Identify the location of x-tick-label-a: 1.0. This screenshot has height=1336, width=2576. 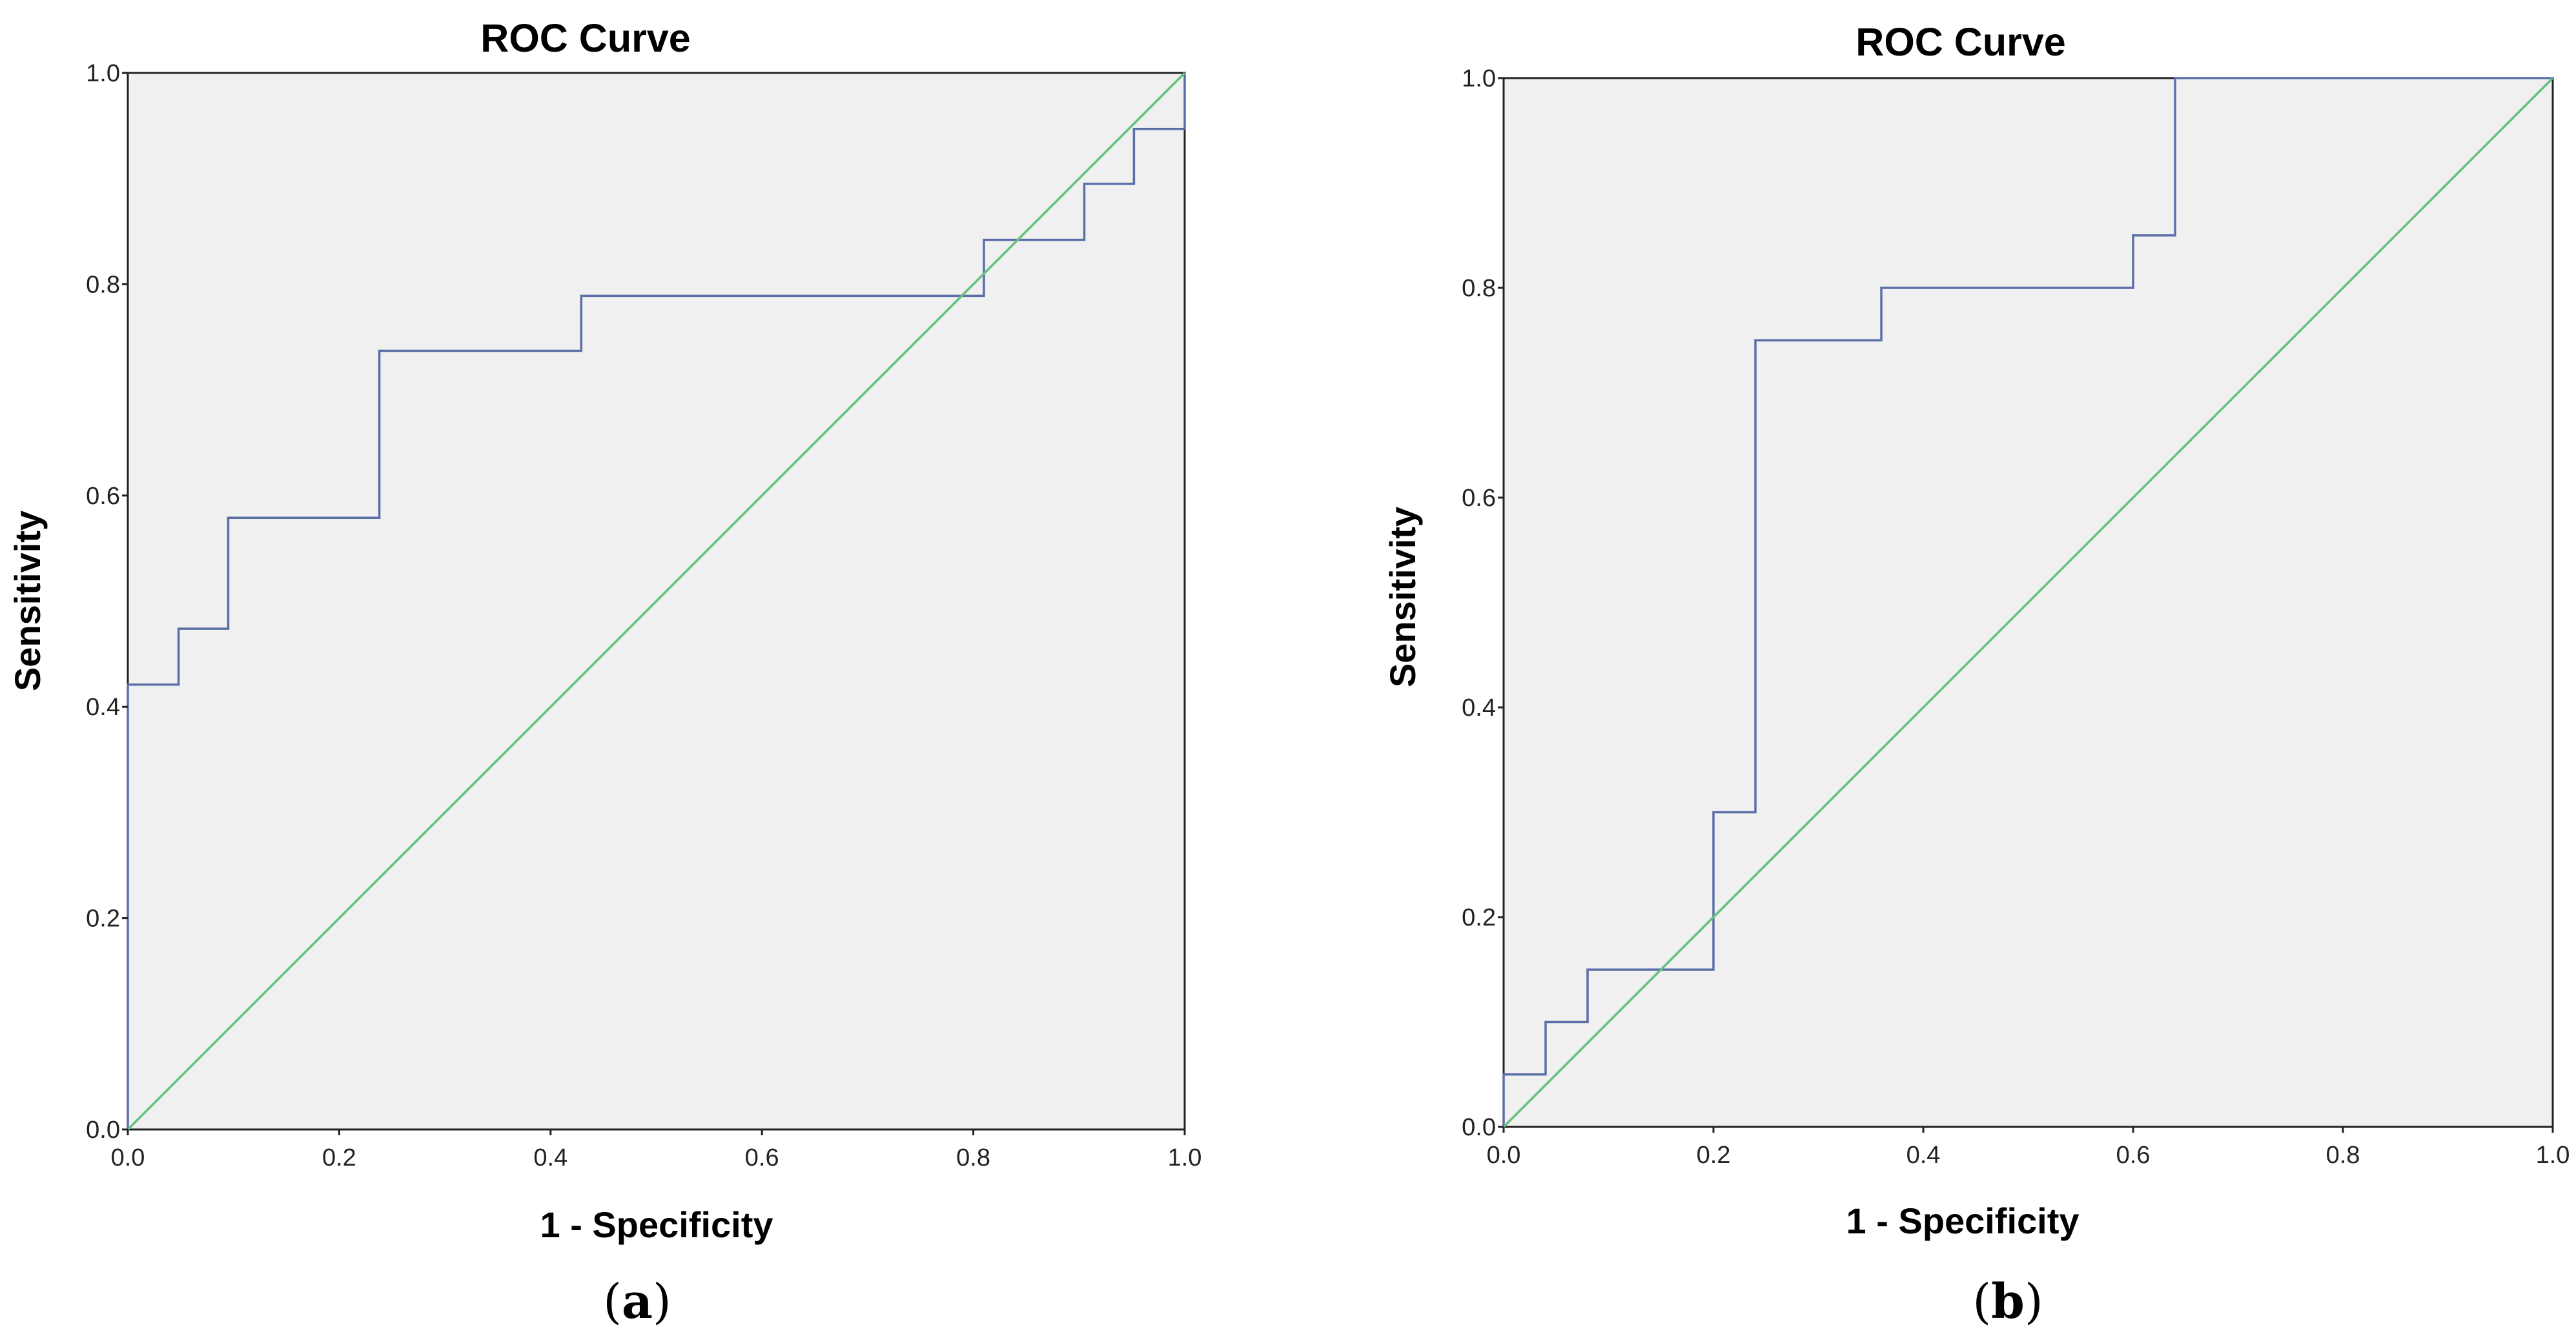
(1185, 1157).